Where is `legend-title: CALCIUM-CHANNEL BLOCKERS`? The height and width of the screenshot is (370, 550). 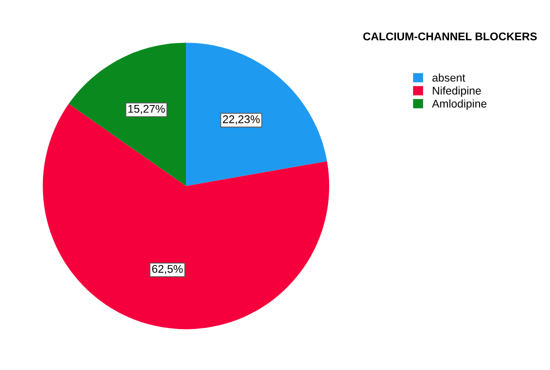
legend-title: CALCIUM-CHANNEL BLOCKERS is located at coordinates (450, 36).